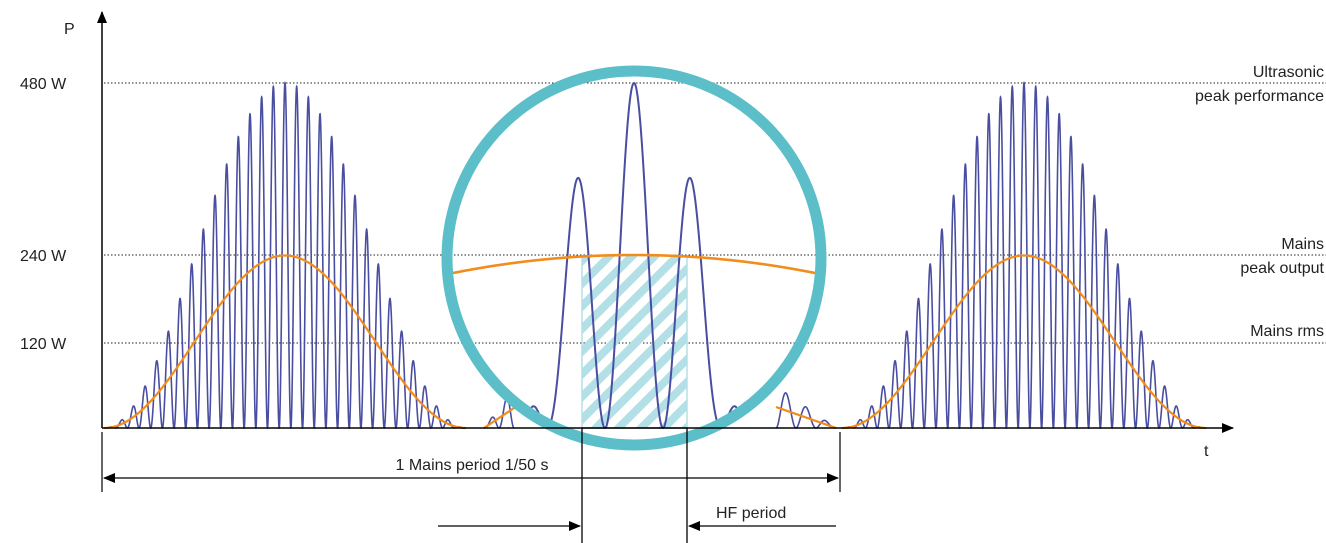 The image size is (1326, 543). I want to click on mains-waveform-zoomed, so click(634, 265).